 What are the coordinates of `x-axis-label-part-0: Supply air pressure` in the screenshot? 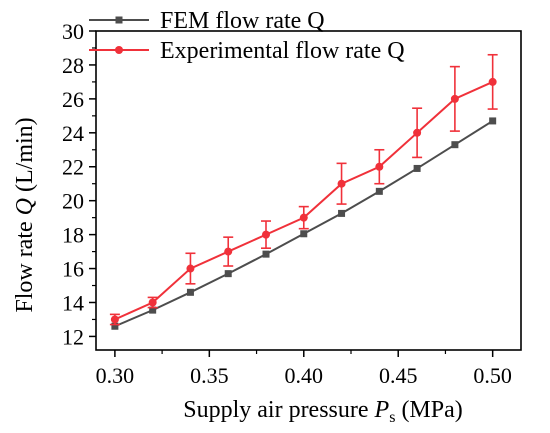 It's located at (278, 410).